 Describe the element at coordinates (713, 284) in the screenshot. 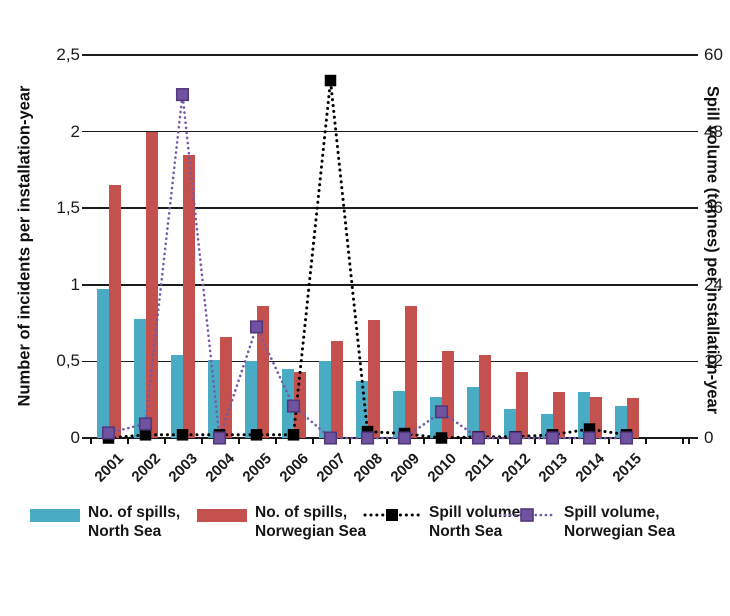

I see `right-axis-tick-label: 24` at that location.